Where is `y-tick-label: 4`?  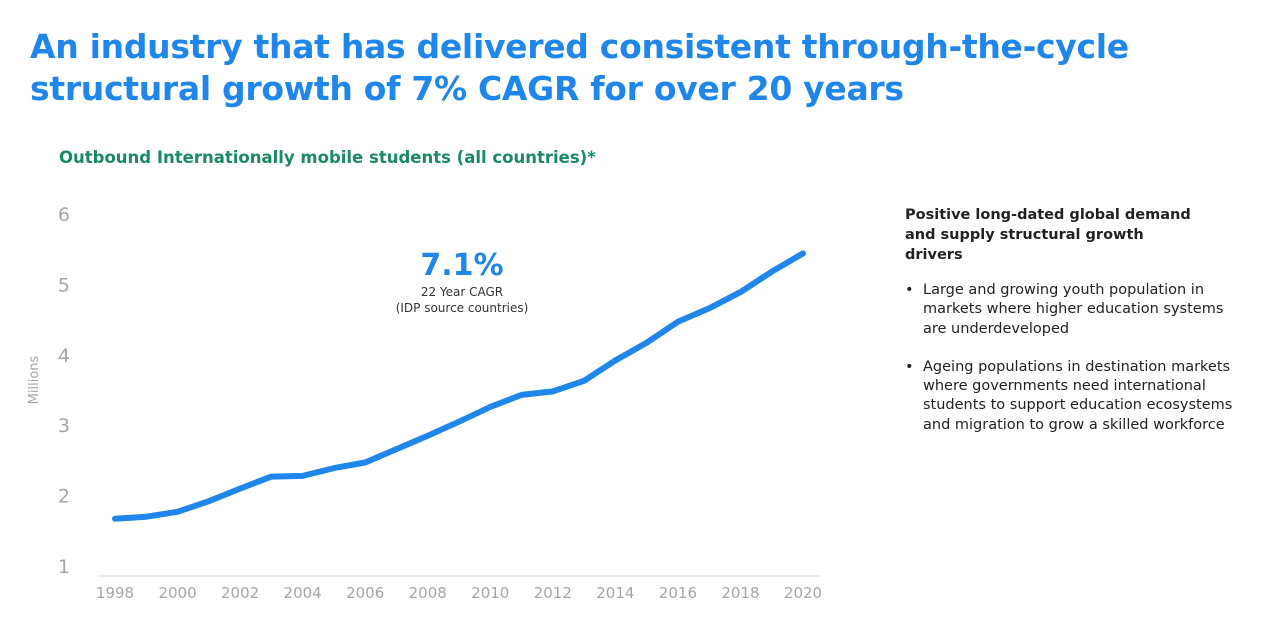 y-tick-label: 4 is located at coordinates (64, 356).